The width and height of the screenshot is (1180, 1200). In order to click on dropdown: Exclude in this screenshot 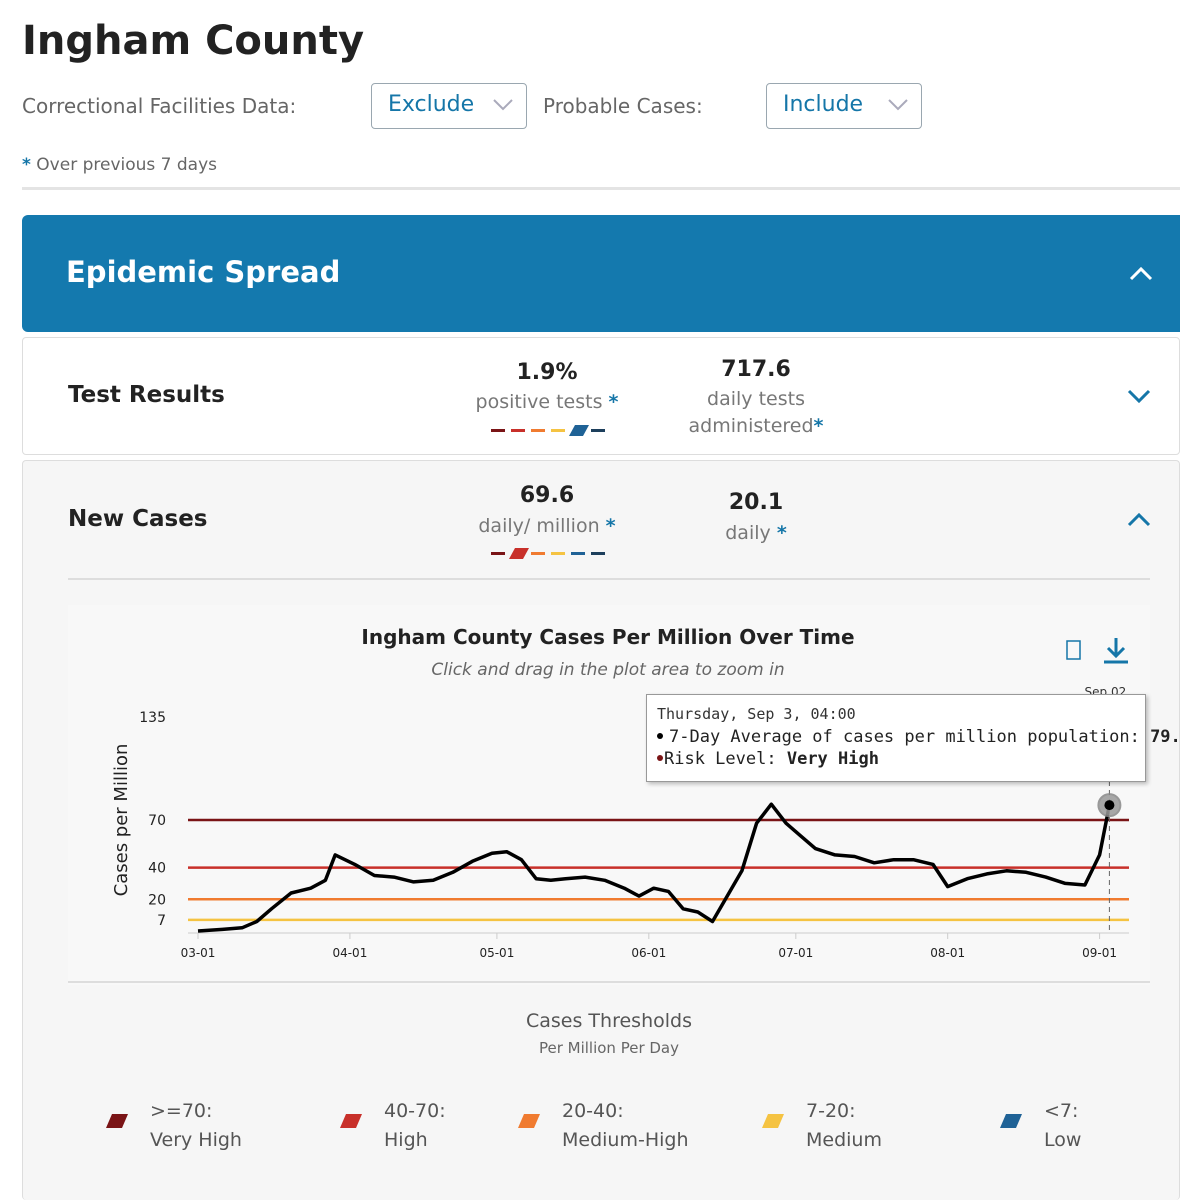, I will do `click(449, 106)`.